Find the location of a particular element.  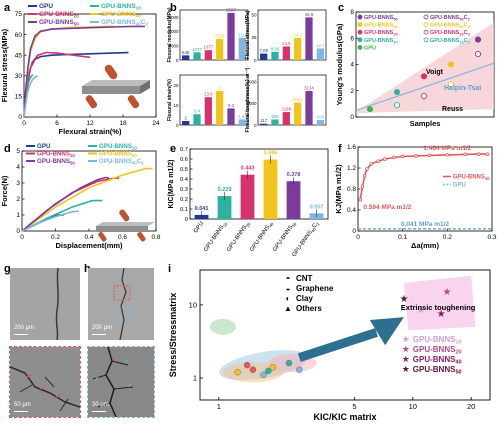

annotation-halpin-tsai: Halpin-Tsai is located at coordinates (462, 88).